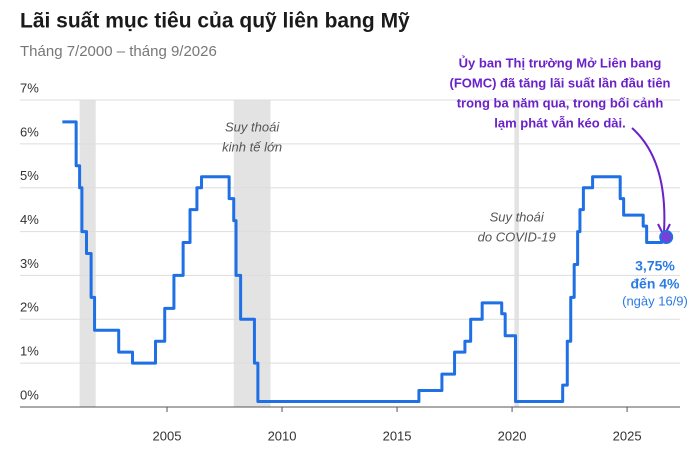 The width and height of the screenshot is (700, 474). What do you see at coordinates (627, 435) in the screenshot?
I see `x-tick-label: 2025` at bounding box center [627, 435].